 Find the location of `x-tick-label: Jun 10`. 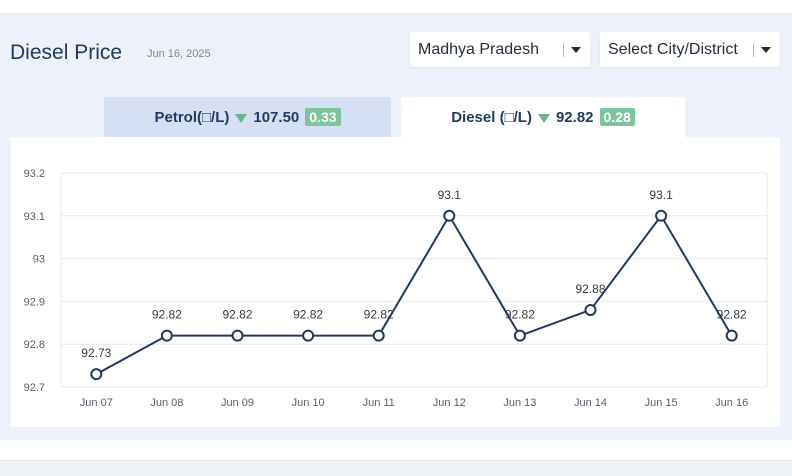

x-tick-label: Jun 10 is located at coordinates (308, 403).